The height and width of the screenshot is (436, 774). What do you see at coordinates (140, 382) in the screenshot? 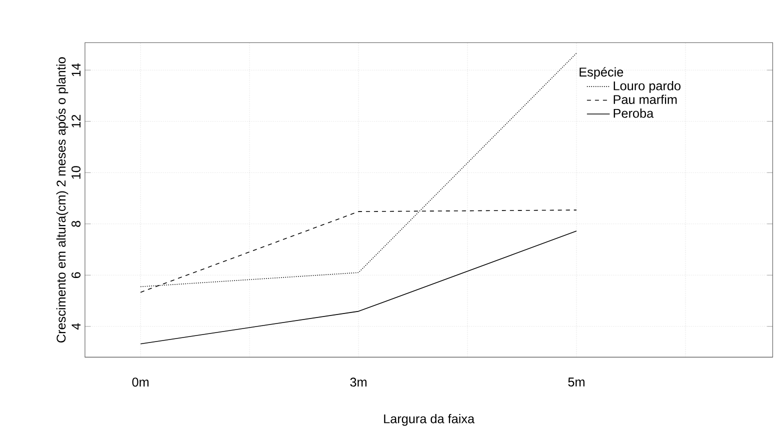
I see `x-tick-label: 0m` at bounding box center [140, 382].